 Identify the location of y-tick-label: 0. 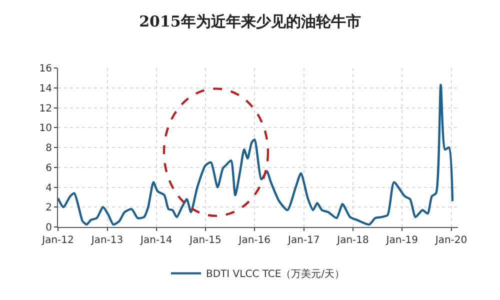
(49, 228).